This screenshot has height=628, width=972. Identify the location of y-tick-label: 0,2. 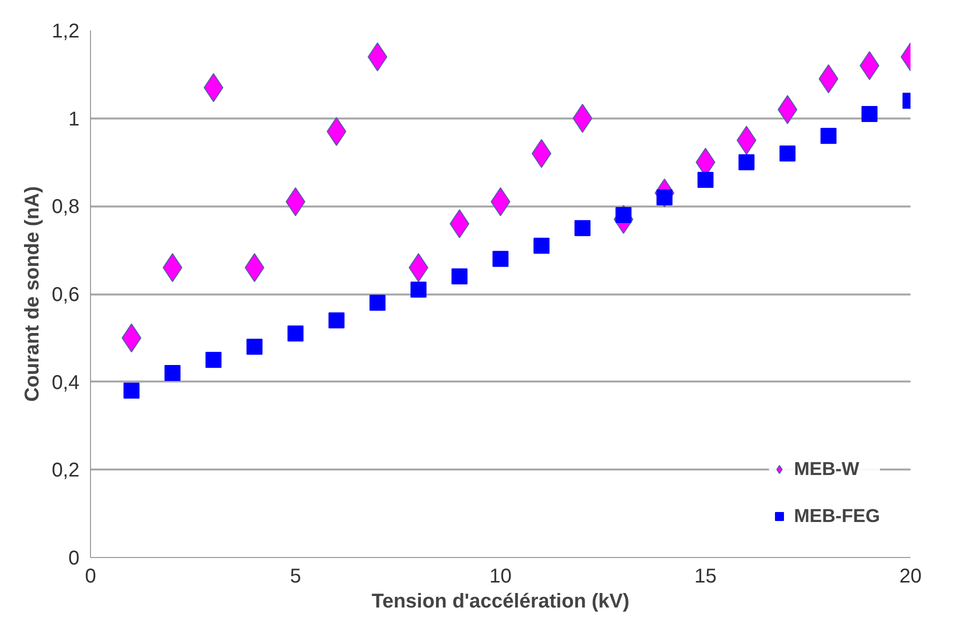
(66, 471).